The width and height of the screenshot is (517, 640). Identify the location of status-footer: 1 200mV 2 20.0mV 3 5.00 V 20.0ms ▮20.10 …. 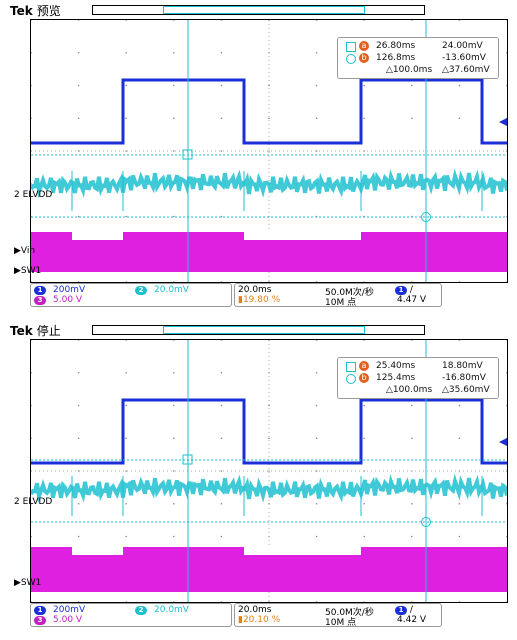
(258, 615).